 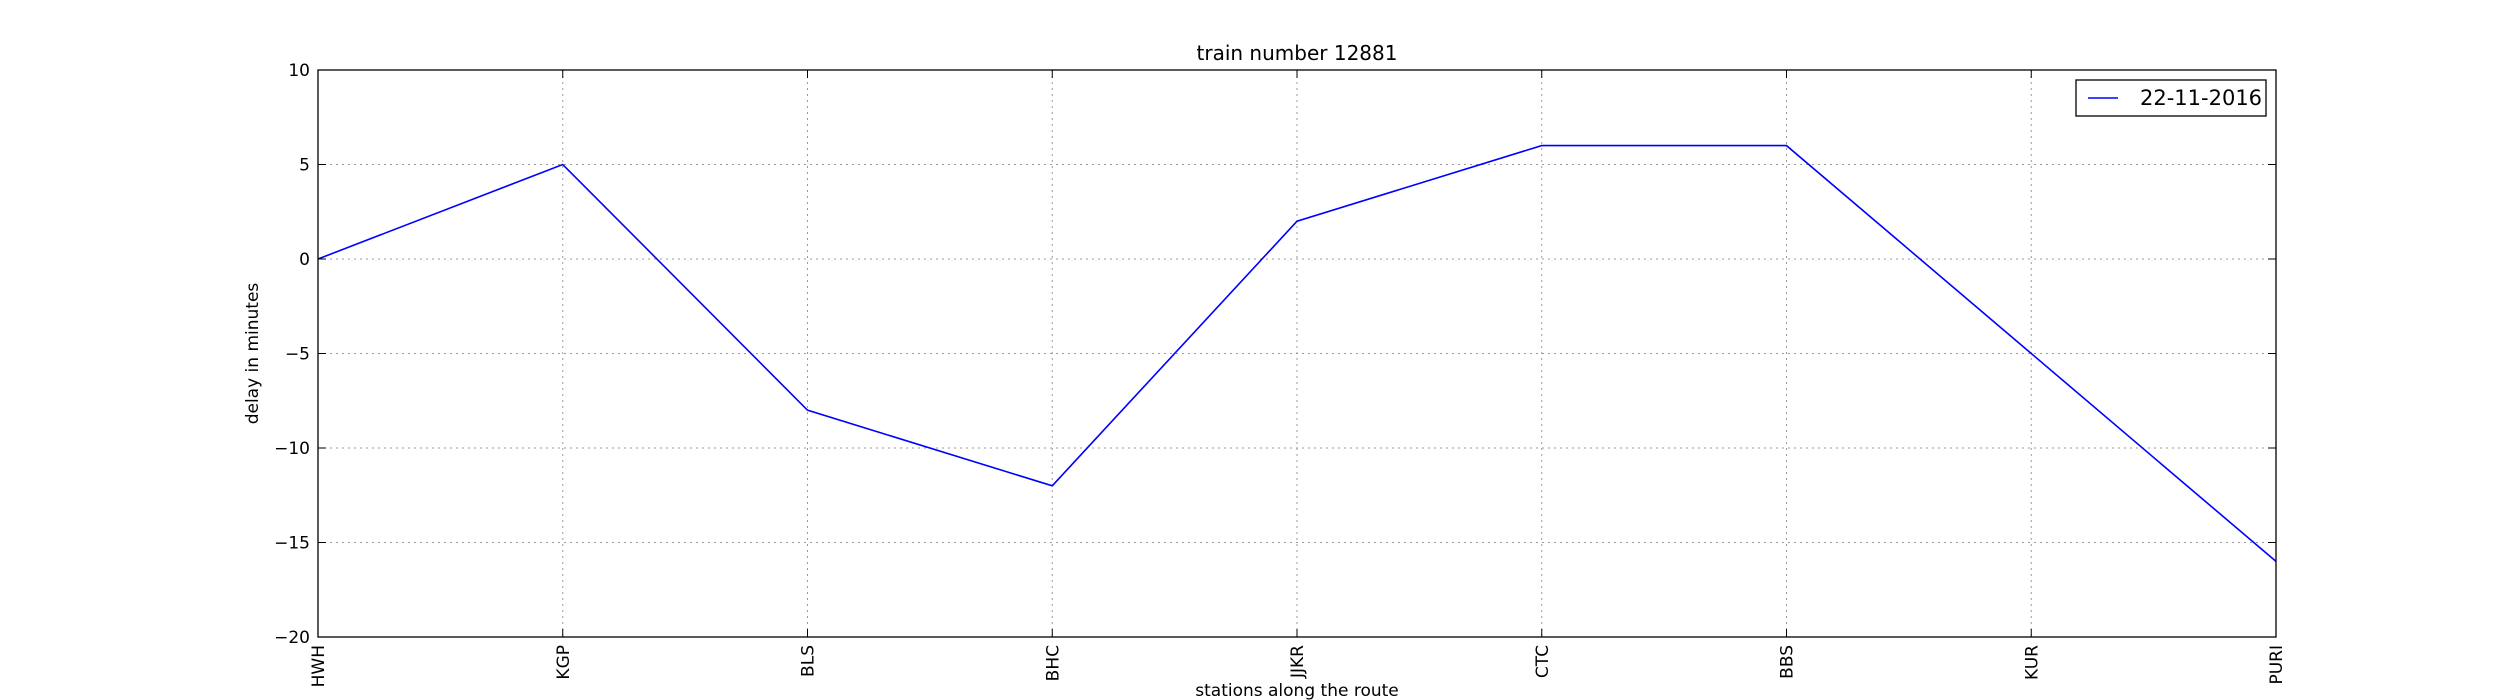 What do you see at coordinates (2201, 98) in the screenshot?
I see `legend-label: 22-11-2016` at bounding box center [2201, 98].